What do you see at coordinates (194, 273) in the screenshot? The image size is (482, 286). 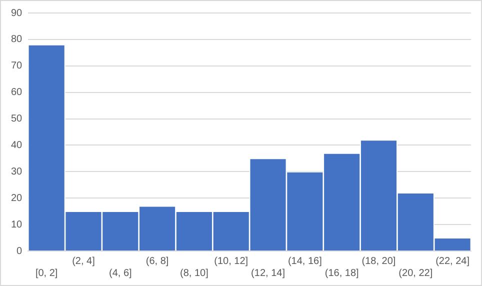 I see `x-tick-label: (8, 10]` at bounding box center [194, 273].